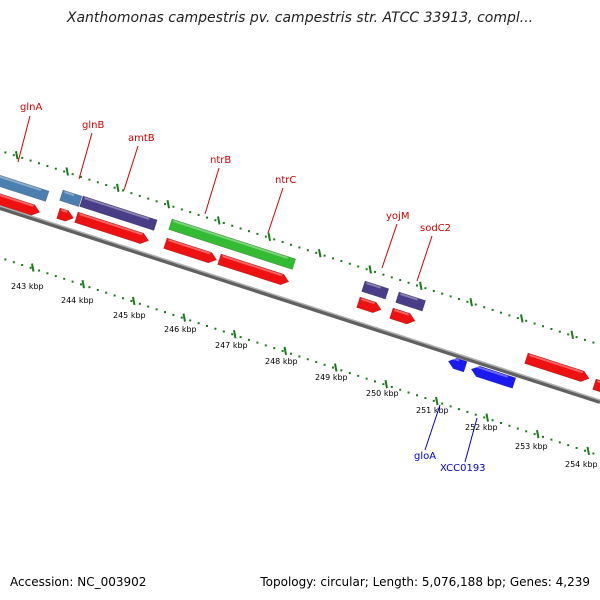 The height and width of the screenshot is (600, 600). What do you see at coordinates (190, 250) in the screenshot?
I see `gene-ntrB-red-shape` at bounding box center [190, 250].